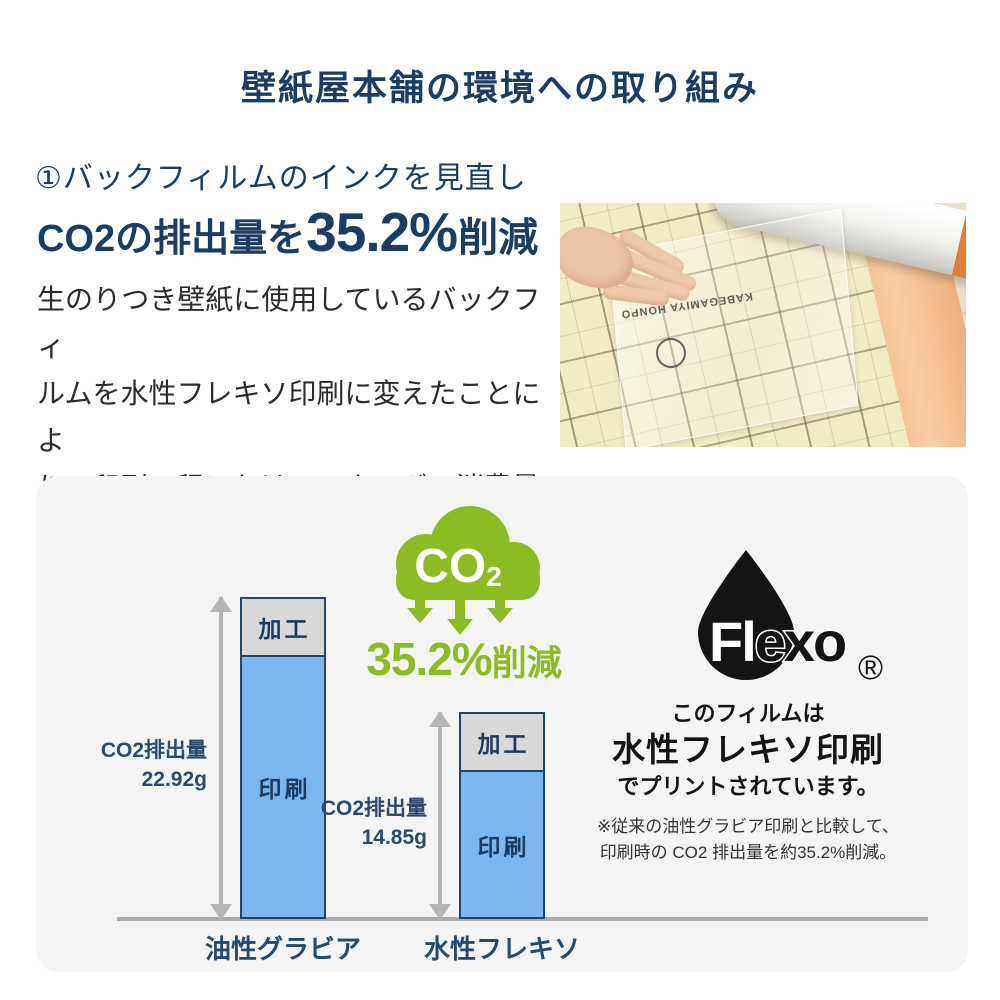 The image size is (1000, 1000). I want to click on flexo-note-line1: ※従来の油性グラビア印刷と比較して、, so click(748, 826).